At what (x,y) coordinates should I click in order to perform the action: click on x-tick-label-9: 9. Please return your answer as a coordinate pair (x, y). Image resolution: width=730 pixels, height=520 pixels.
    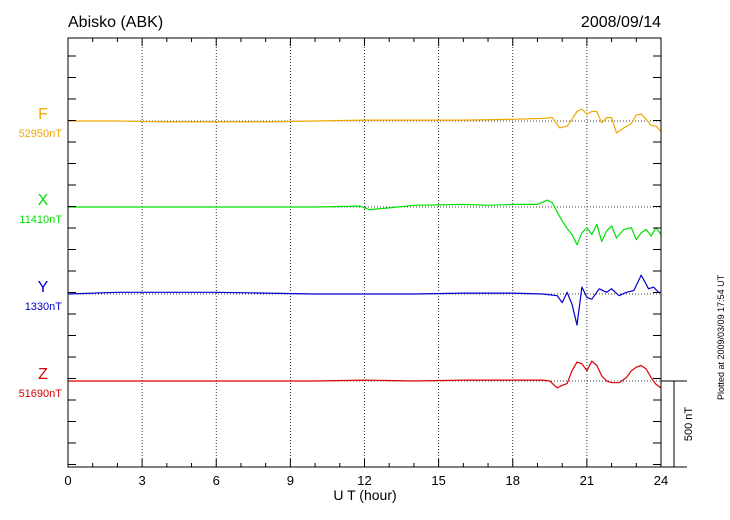
    Looking at the image, I should click on (290, 480).